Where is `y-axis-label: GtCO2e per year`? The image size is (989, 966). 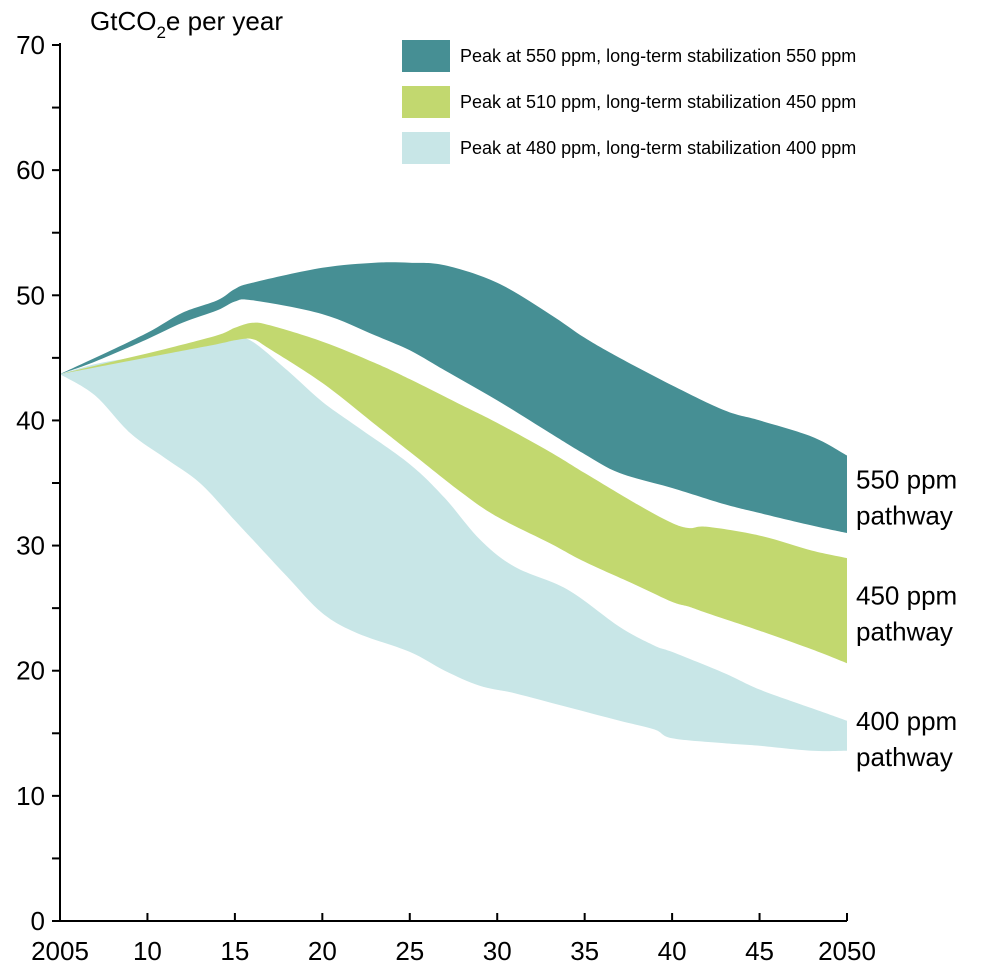 y-axis-label: GtCO2e per year is located at coordinates (186, 24).